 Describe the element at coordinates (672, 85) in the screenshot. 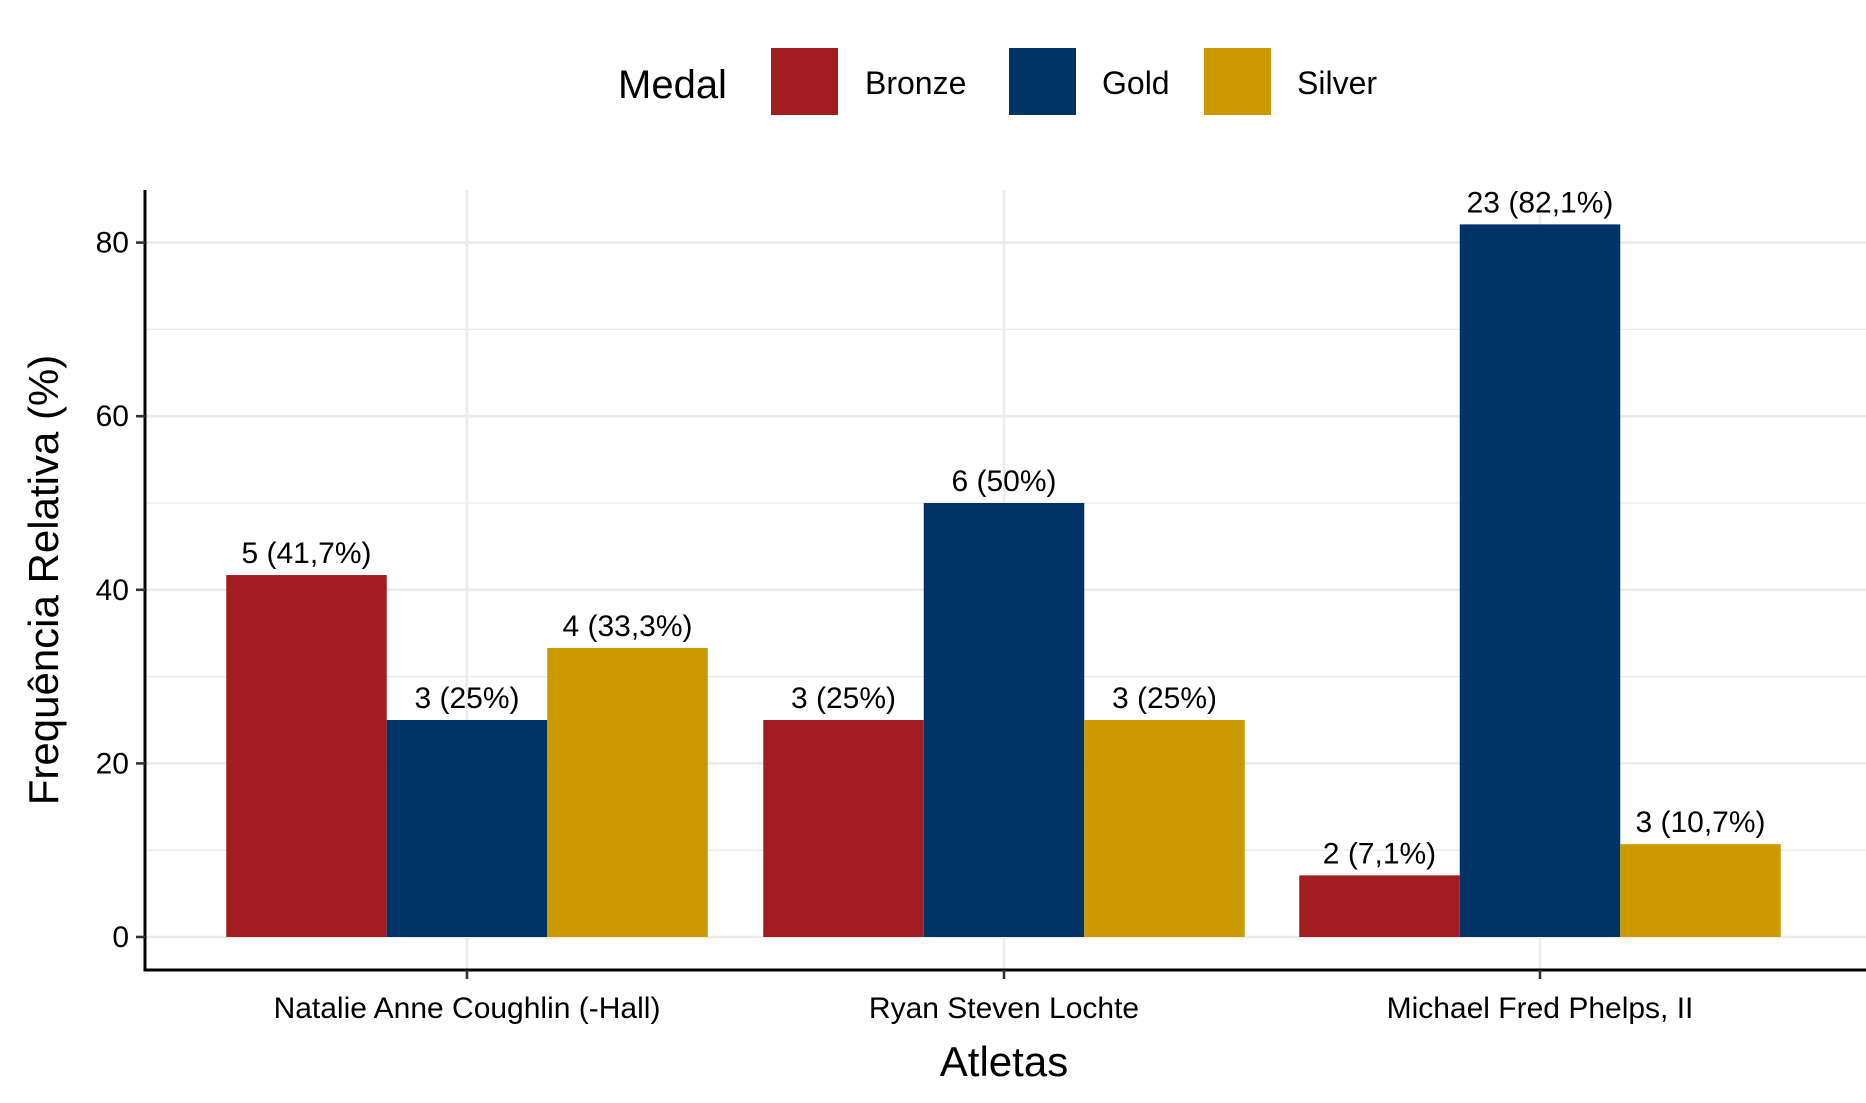

I see `legend-title: Medal` at that location.